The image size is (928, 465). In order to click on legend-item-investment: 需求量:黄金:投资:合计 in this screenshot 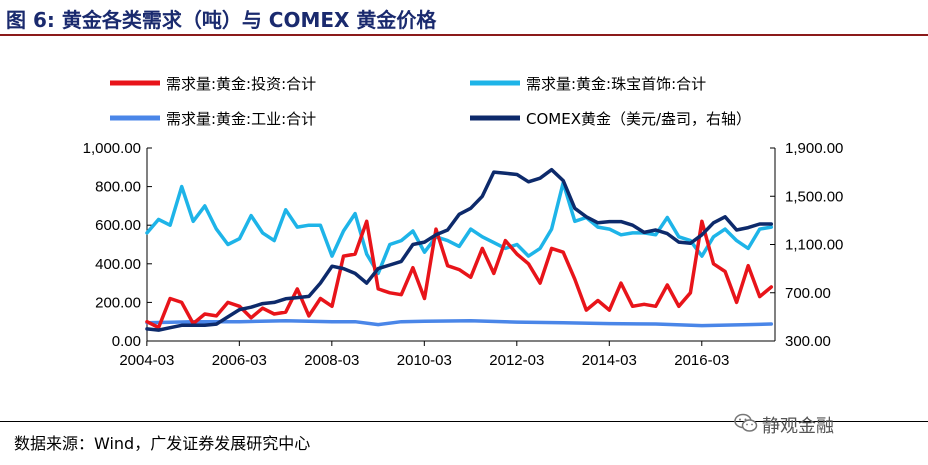, I will do `click(213, 84)`.